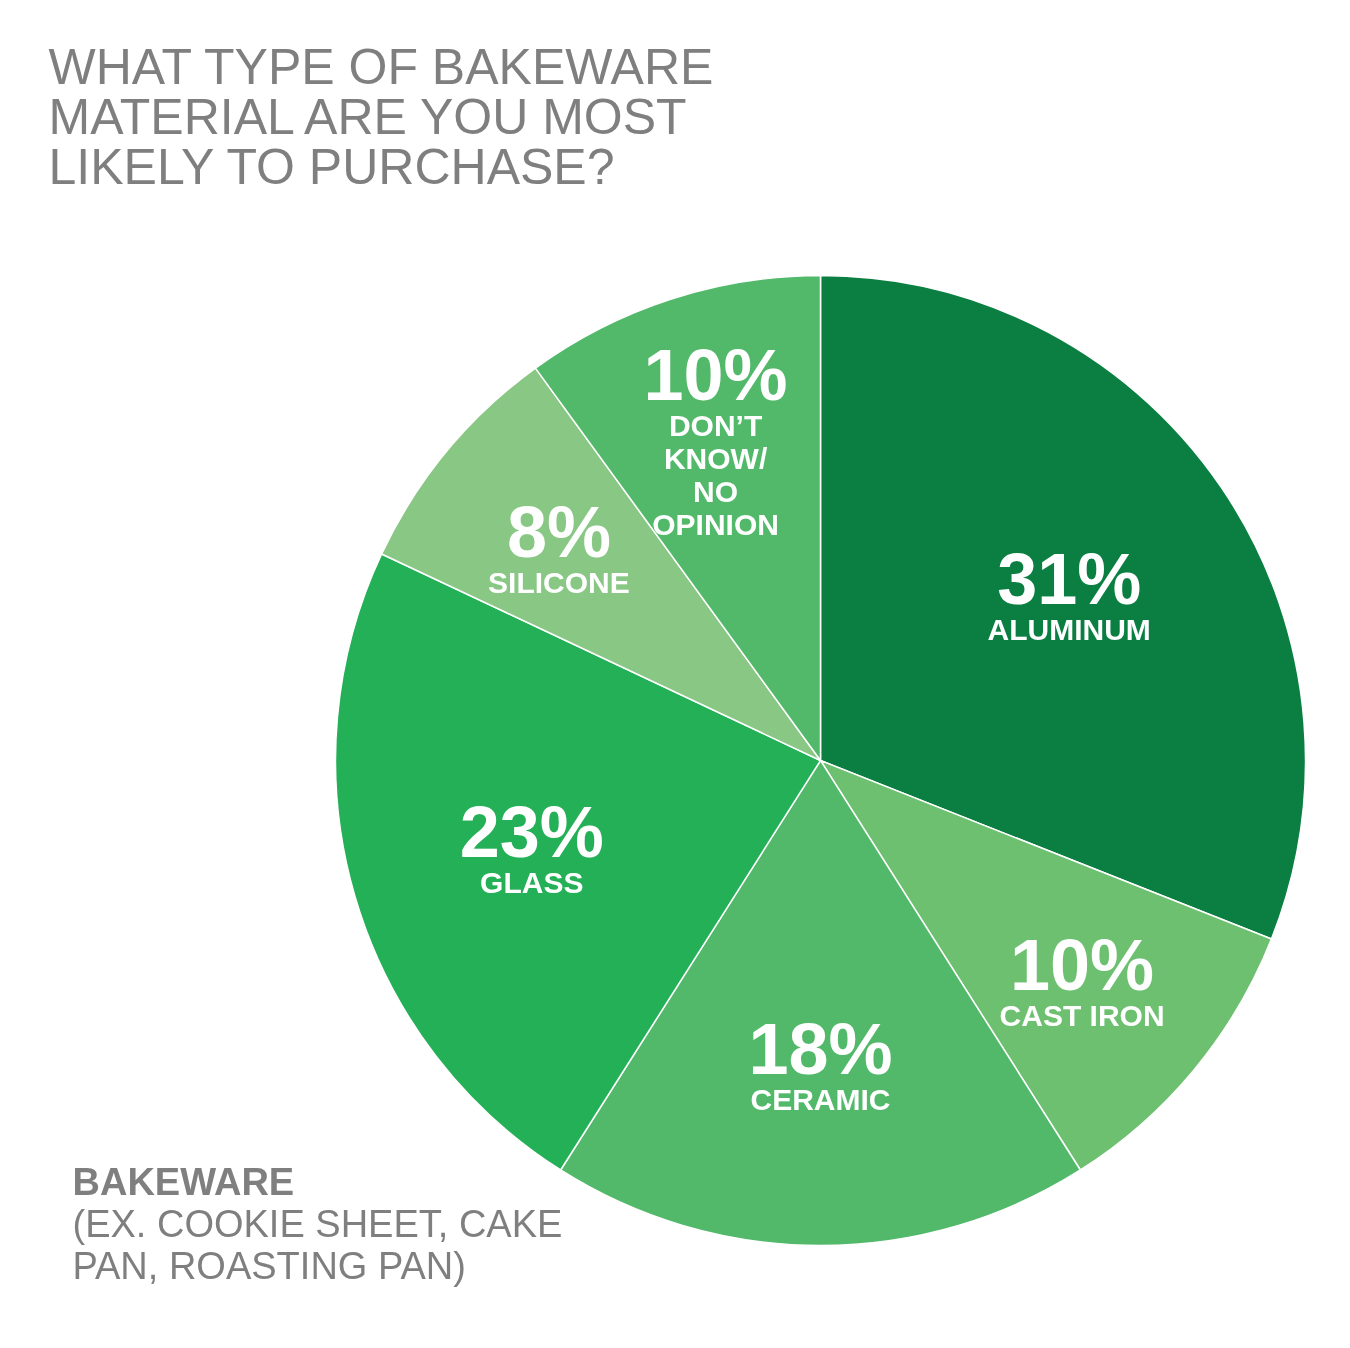 The width and height of the screenshot is (1350, 1348). What do you see at coordinates (183, 1181) in the screenshot?
I see `text: BAKEWARE` at bounding box center [183, 1181].